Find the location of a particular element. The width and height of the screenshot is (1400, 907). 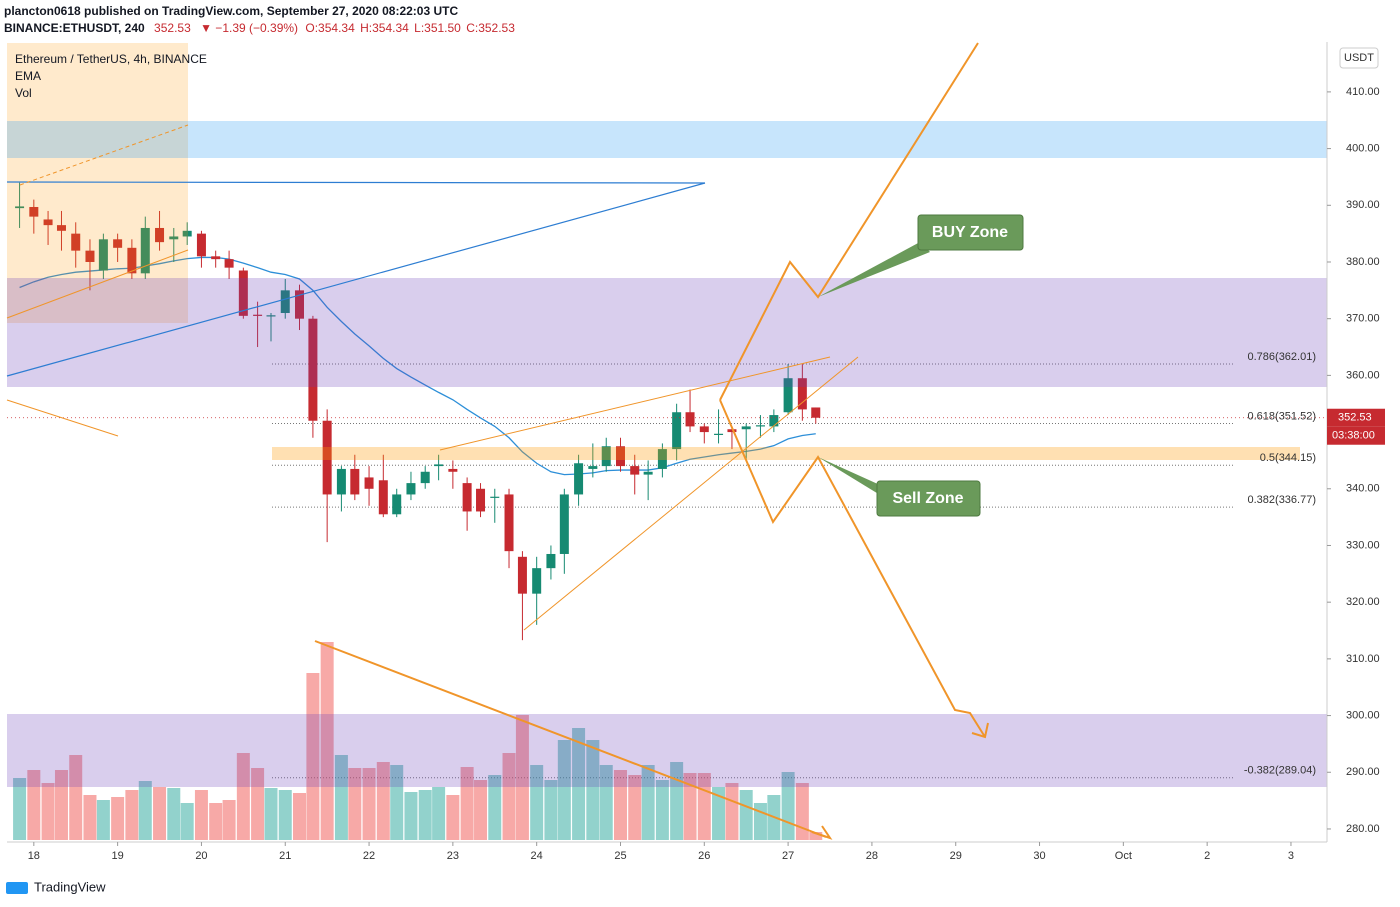

price-label-box is located at coordinates (1356, 417).